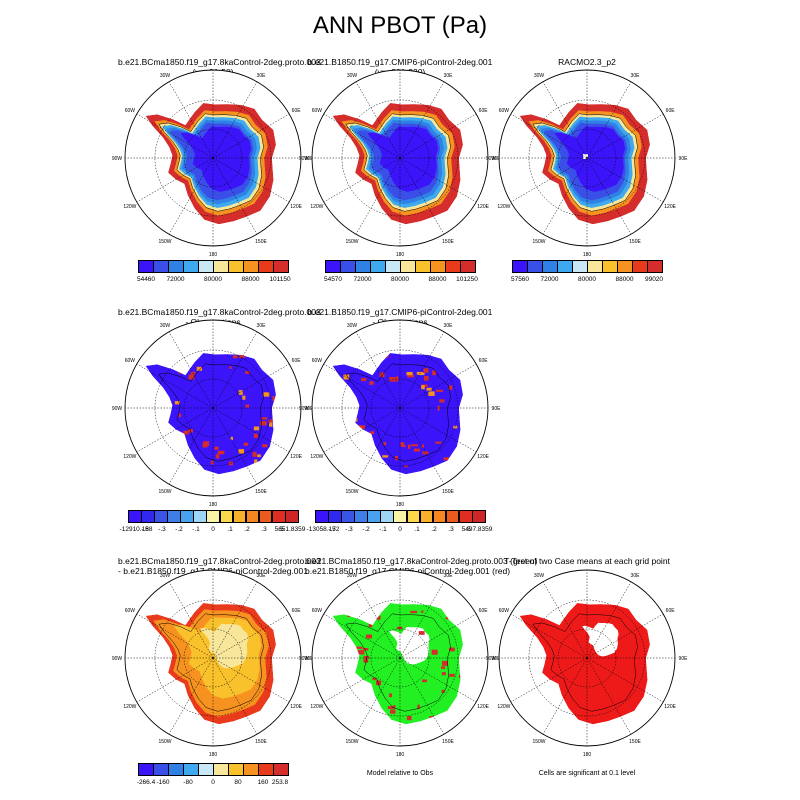 Image resolution: width=800 pixels, height=800 pixels. What do you see at coordinates (399, 523) in the screenshot?
I see `colorbar: -13058.172 -.5 -.3 -.2 -.1 0 .1 .2 .3 .5 5497.8359` at bounding box center [399, 523].